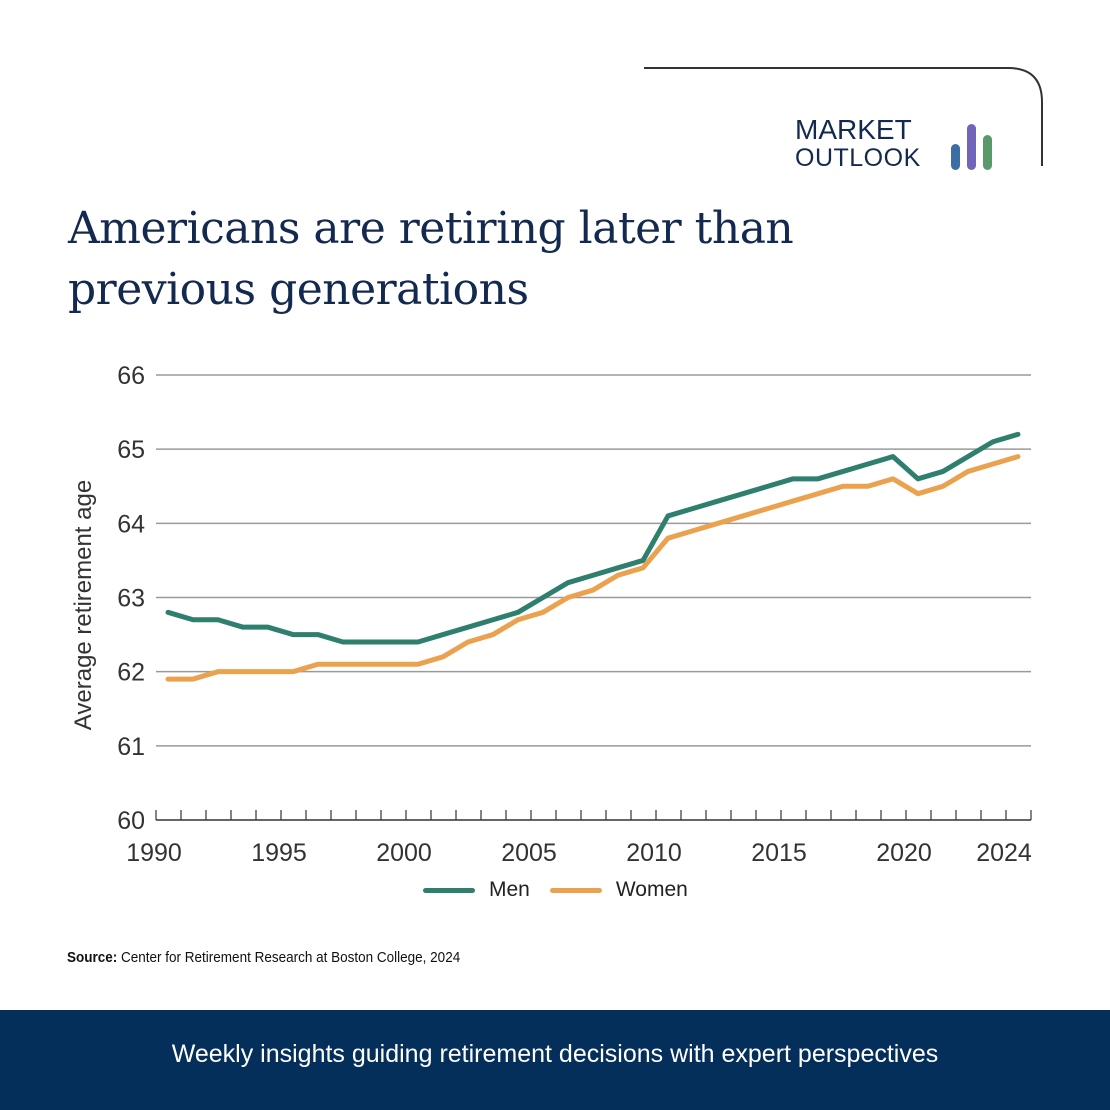  Describe the element at coordinates (154, 853) in the screenshot. I see `x-tick-label: 1990` at that location.